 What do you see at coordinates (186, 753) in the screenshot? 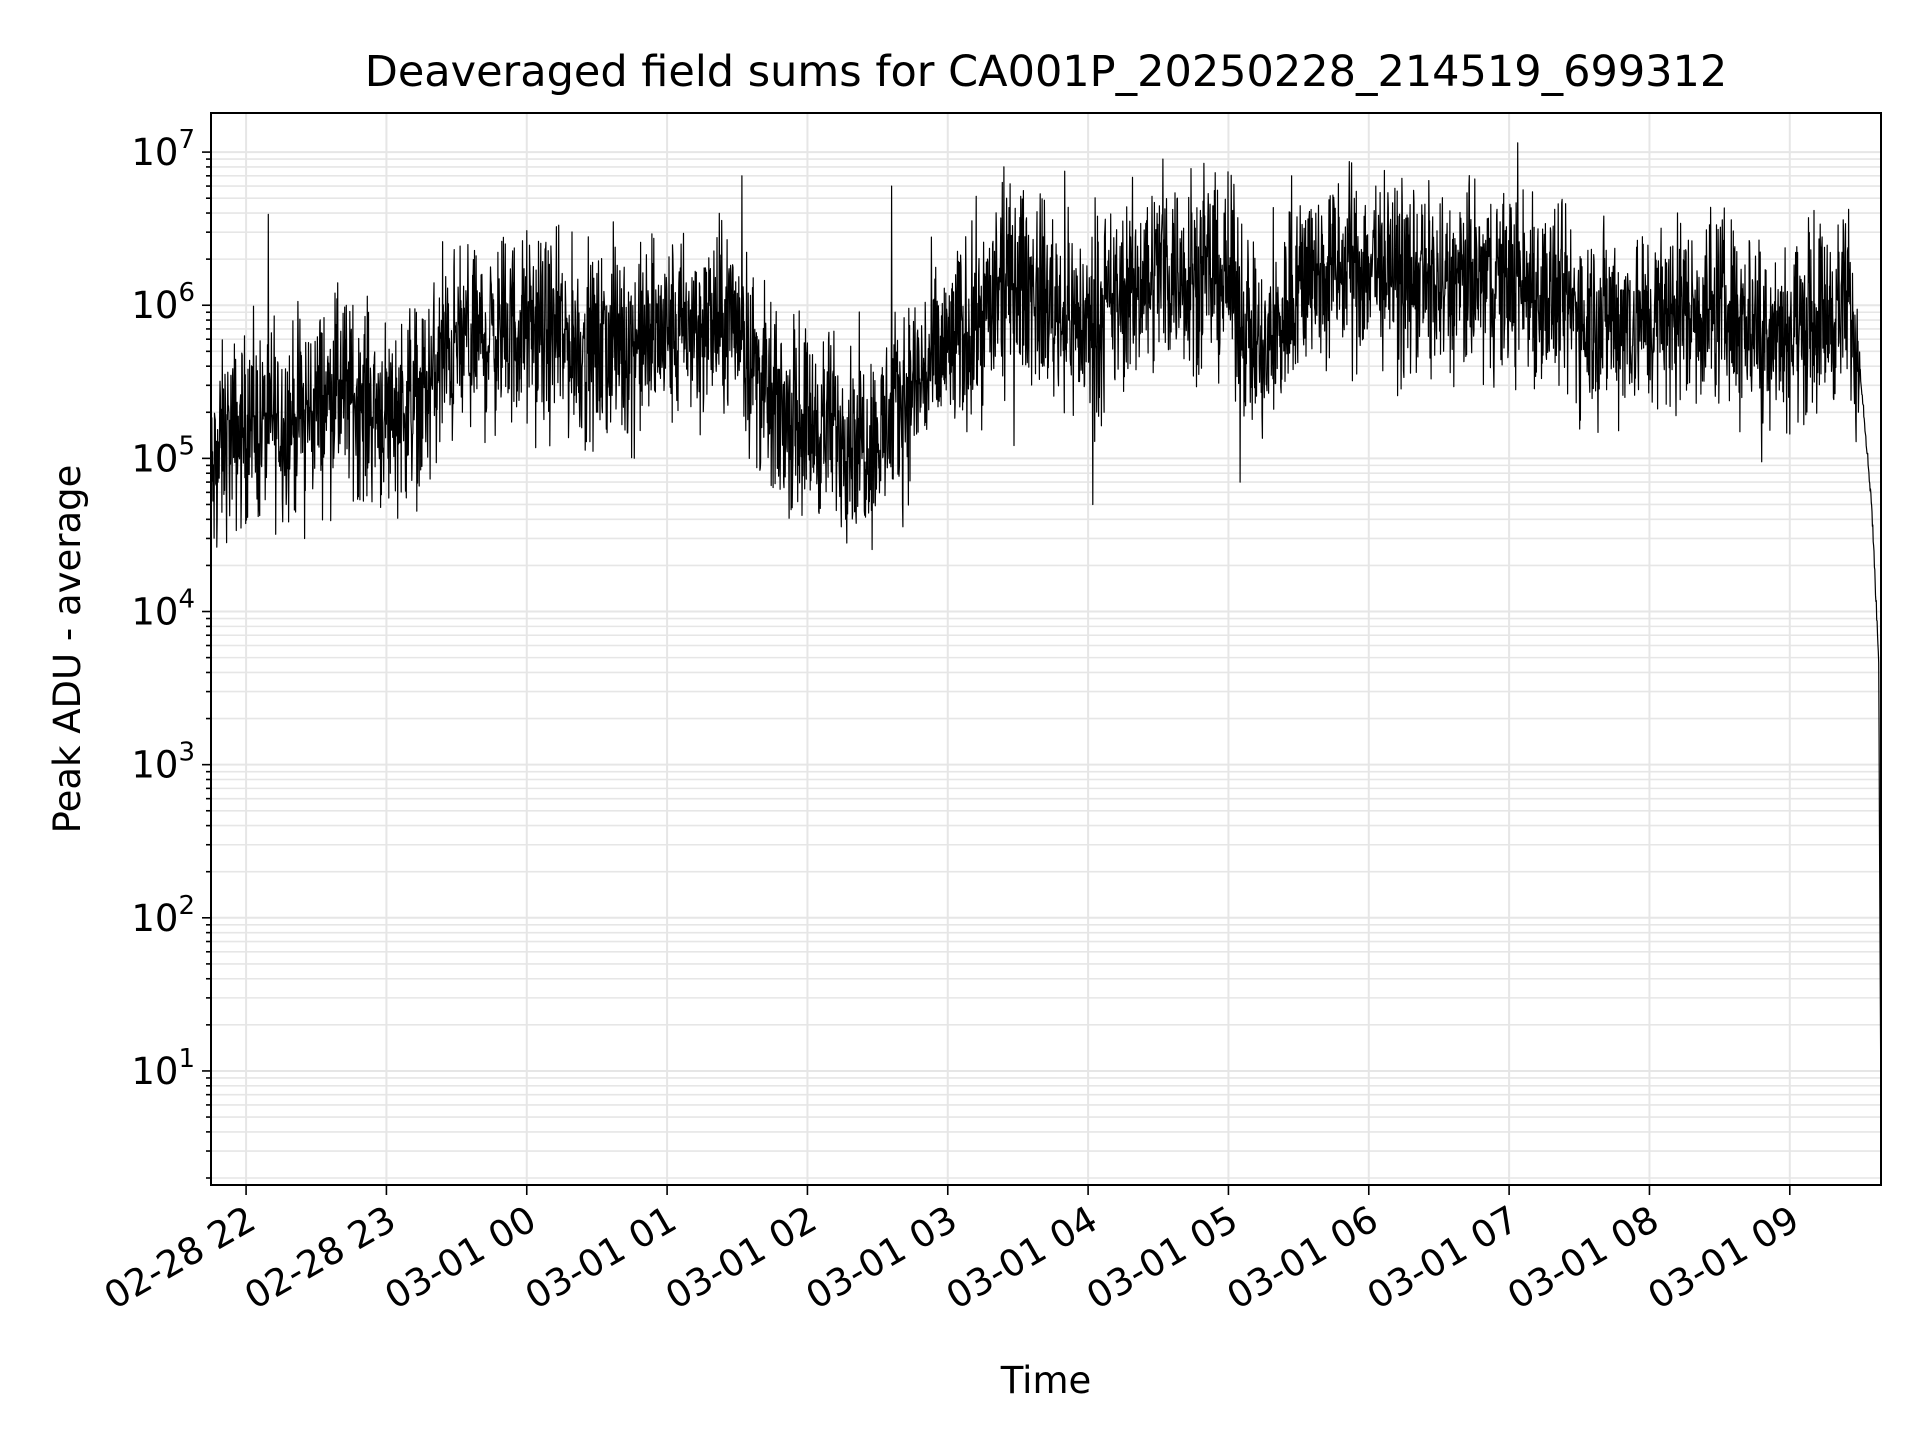
I see `y-tick-exponent: 3` at bounding box center [186, 753].